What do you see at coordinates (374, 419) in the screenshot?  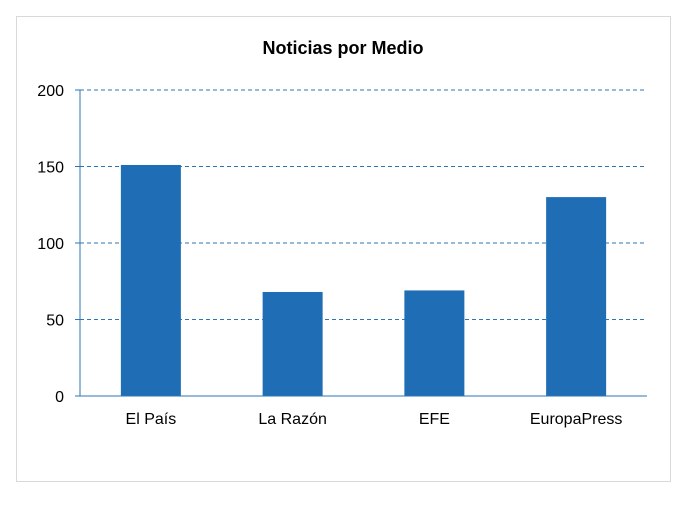 I see `x-tick-labels: El País La Razón EFE EuropaPress` at bounding box center [374, 419].